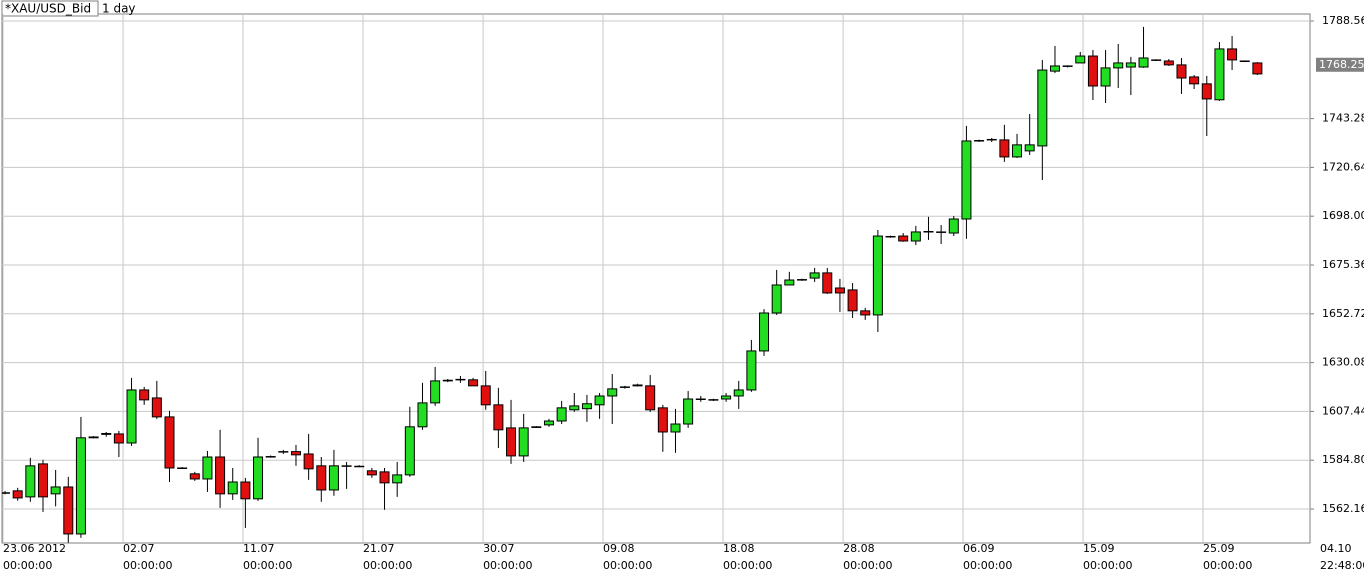 This screenshot has height=573, width=1364. I want to click on x-tick-label: 15.09, so click(1099, 548).